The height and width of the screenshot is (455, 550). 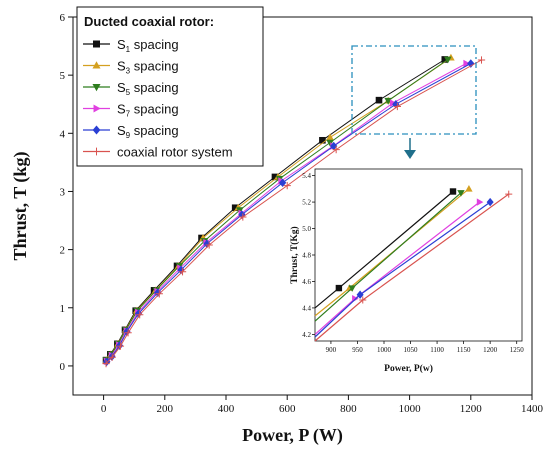 I want to click on x-tick-label: 1000, so click(x=410, y=409).